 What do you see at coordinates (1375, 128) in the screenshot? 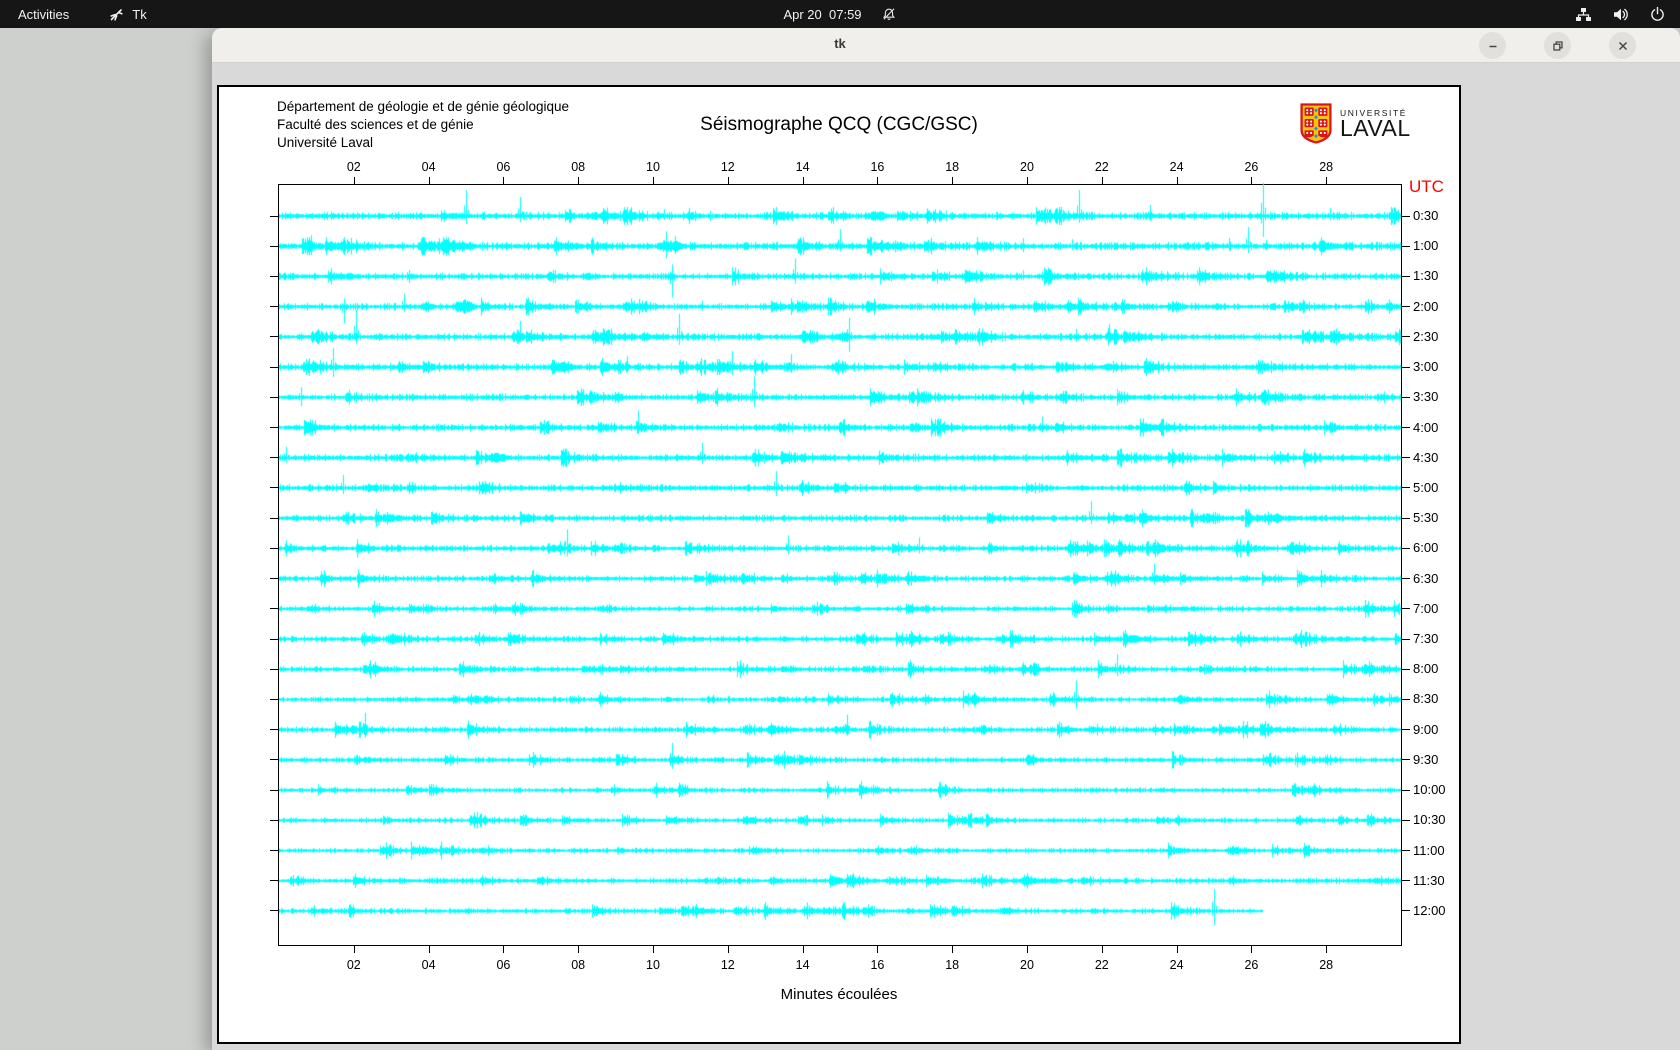
I see `logo-laval-label: LAVAL` at bounding box center [1375, 128].